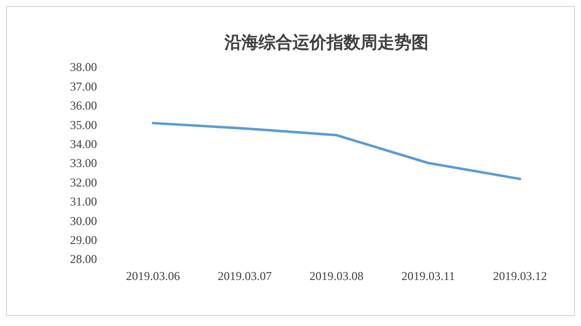 The width and height of the screenshot is (581, 326). I want to click on y-tick-label: 29.00, so click(83, 240).